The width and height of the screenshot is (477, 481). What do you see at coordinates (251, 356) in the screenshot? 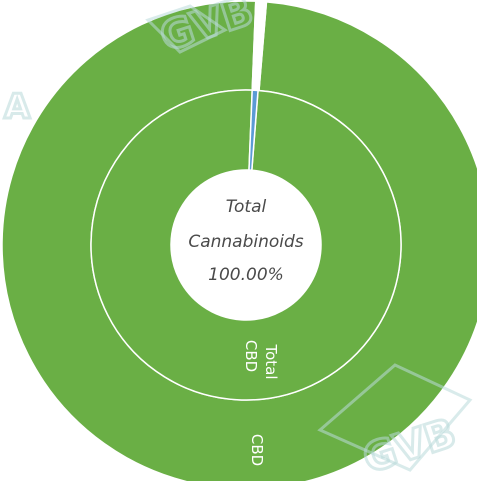
I see `inner-label-word-2: CBD` at bounding box center [251, 356].